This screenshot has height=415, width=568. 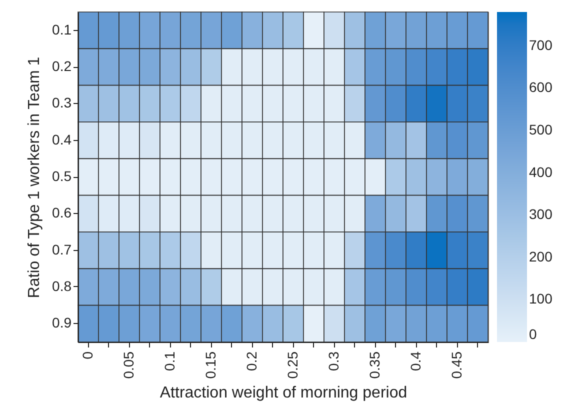 I want to click on x-axis-title: Attraction weight of morning period, so click(x=284, y=393).